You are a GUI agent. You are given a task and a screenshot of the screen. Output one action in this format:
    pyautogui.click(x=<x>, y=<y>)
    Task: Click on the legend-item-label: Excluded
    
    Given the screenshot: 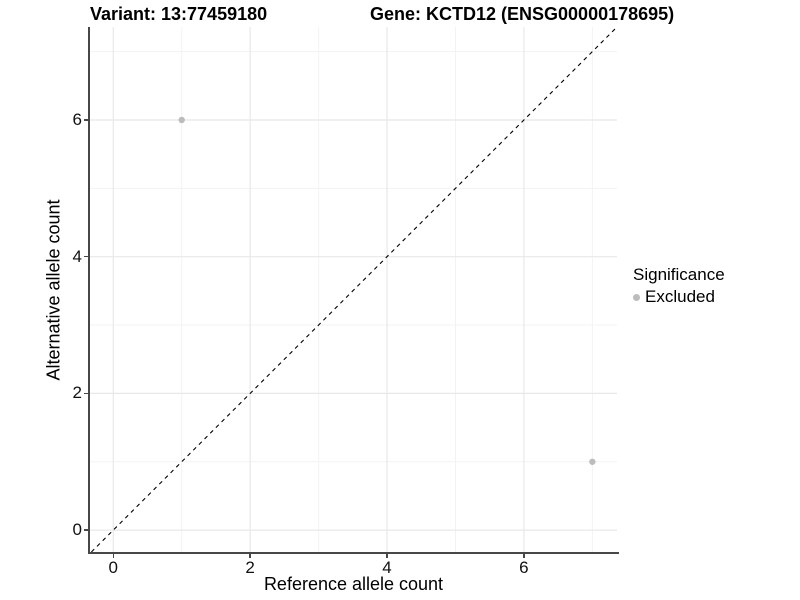 What is the action you would take?
    pyautogui.click(x=680, y=296)
    